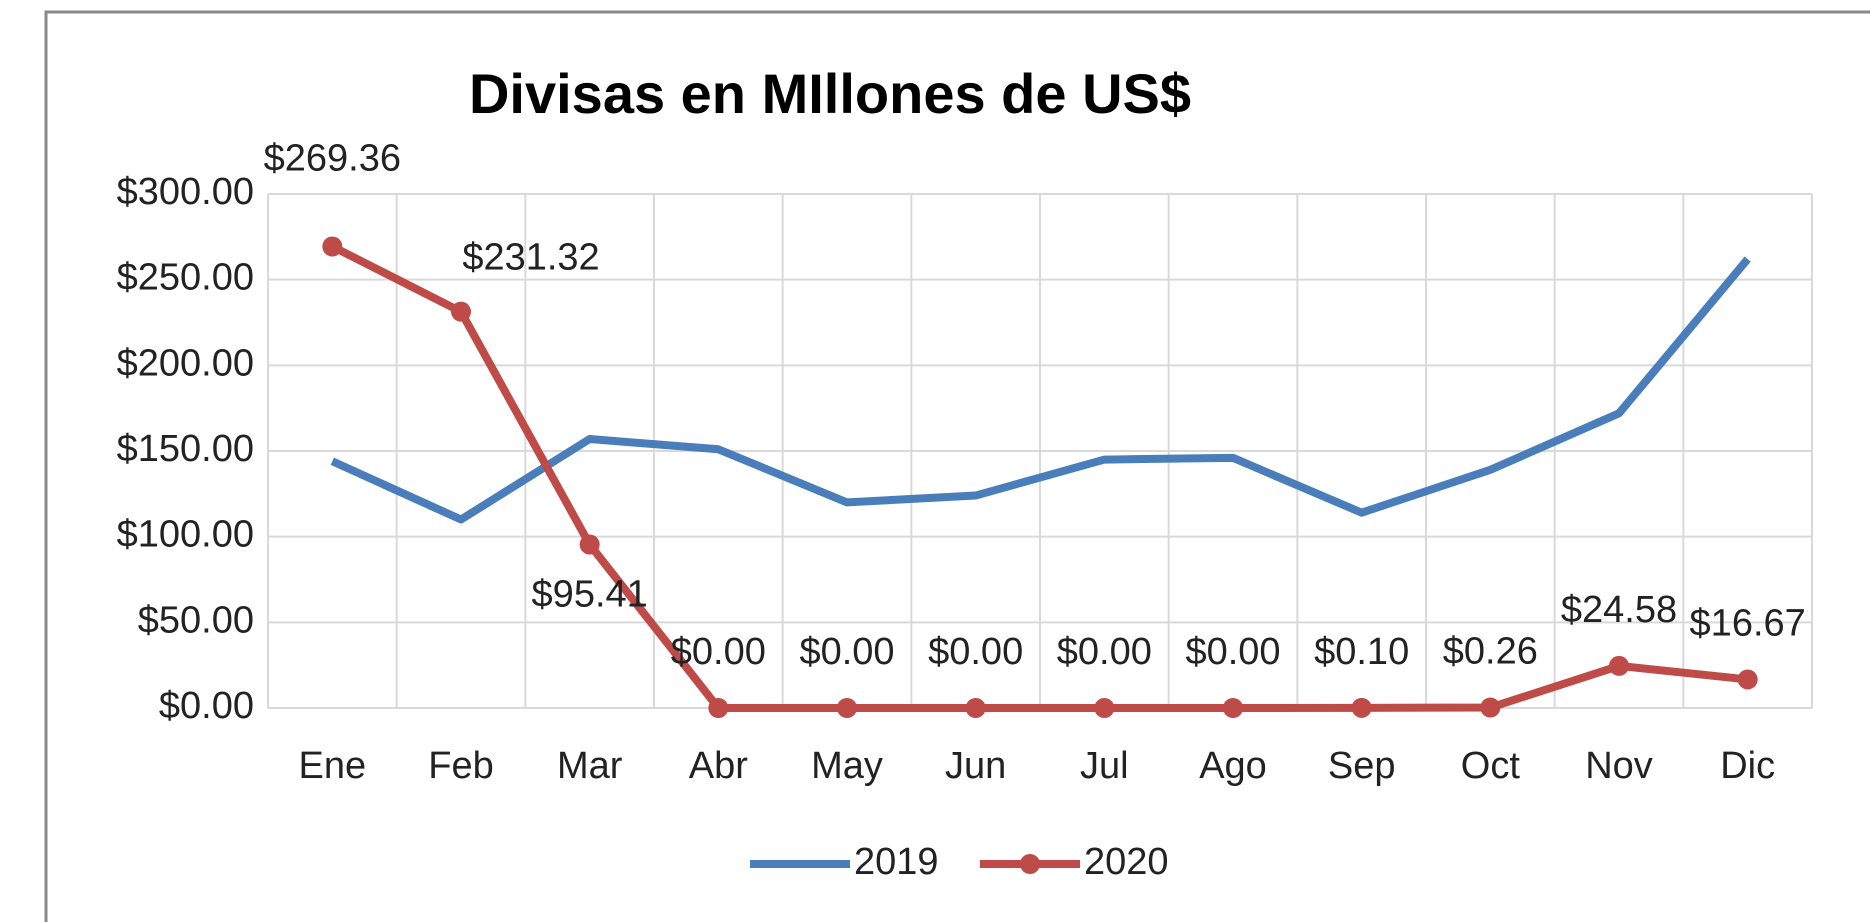 The width and height of the screenshot is (1870, 922). I want to click on x-tick-label: Ago, so click(1233, 766).